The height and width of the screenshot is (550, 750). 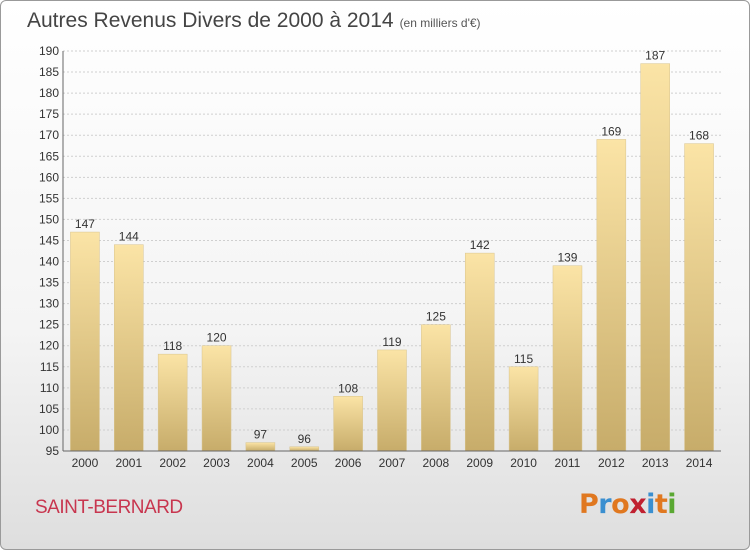 What do you see at coordinates (479, 352) in the screenshot?
I see `bar-2009` at bounding box center [479, 352].